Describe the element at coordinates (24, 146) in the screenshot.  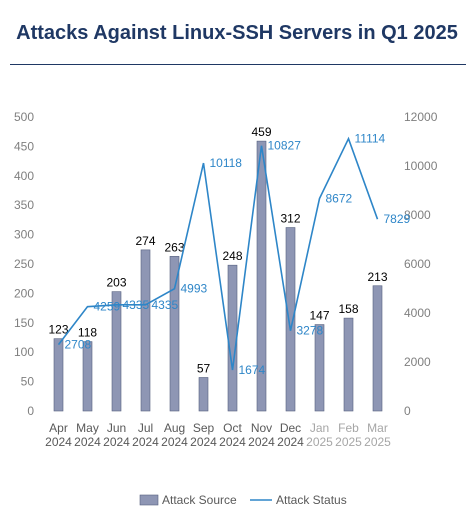
I see `y-left-tick-label: 450` at that location.